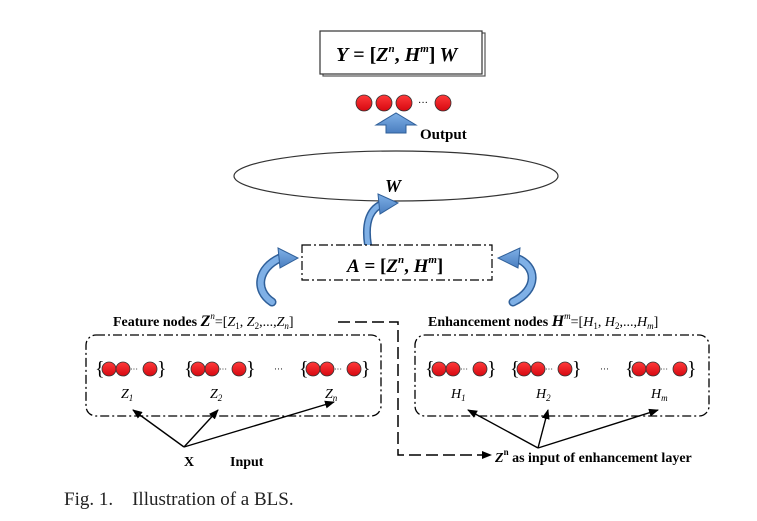  I want to click on enhancement-group-label: Hm, so click(659, 395).